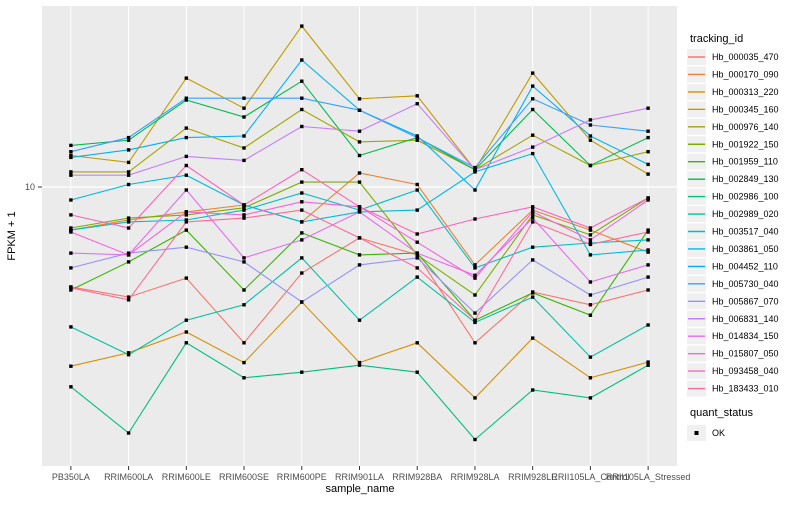  I want to click on legend-label: Hb_004452_110, so click(745, 266).